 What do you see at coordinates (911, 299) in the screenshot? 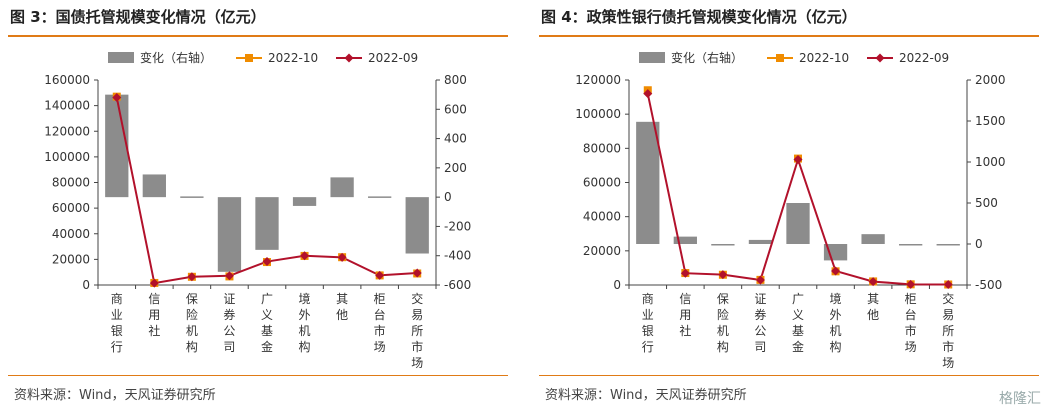
I see `category-label: 柜` at bounding box center [911, 299].